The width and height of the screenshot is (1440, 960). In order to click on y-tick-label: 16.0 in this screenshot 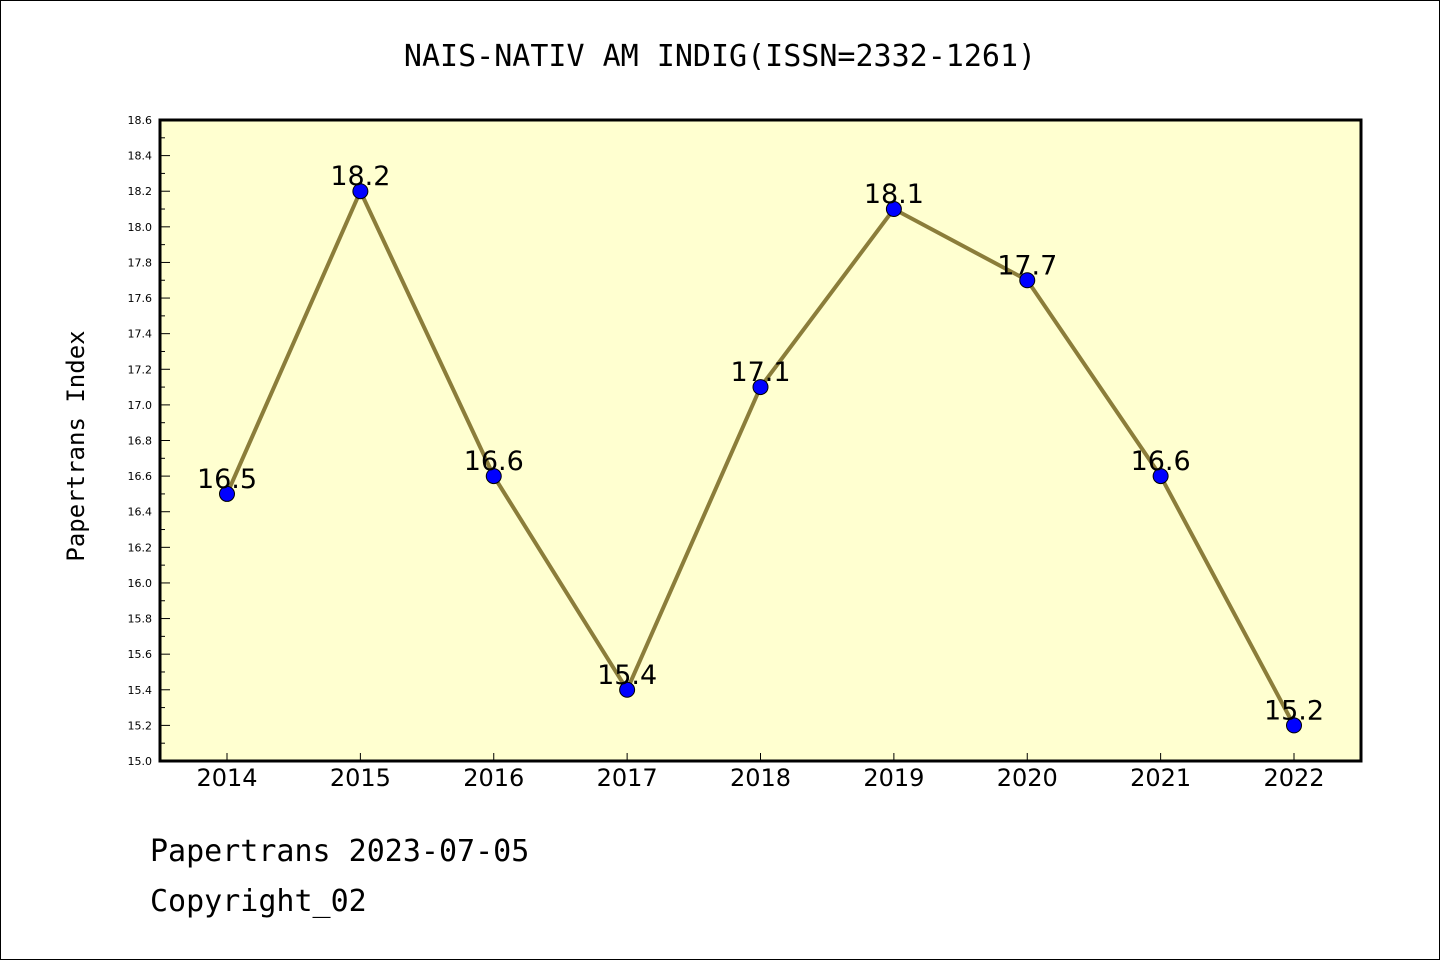, I will do `click(140, 583)`.